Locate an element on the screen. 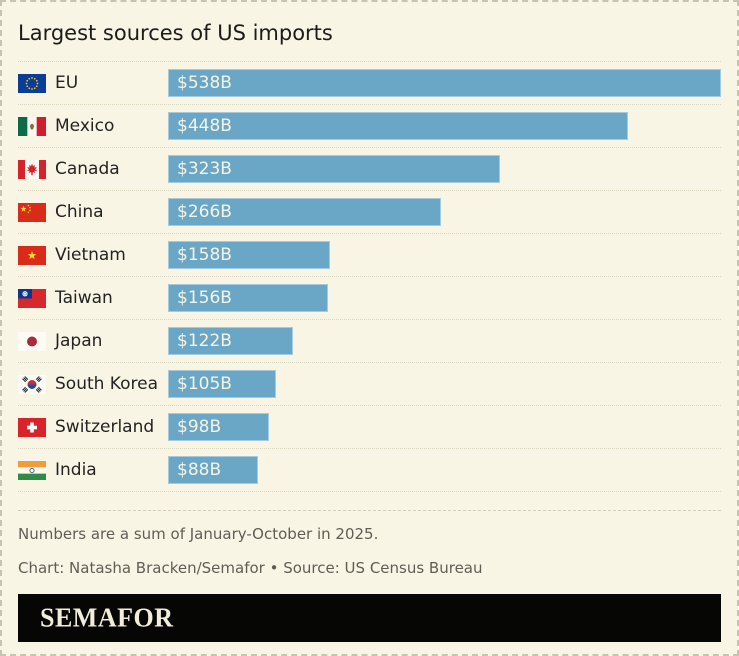 This screenshot has width=739, height=656. value-bar: $538B is located at coordinates (444, 83).